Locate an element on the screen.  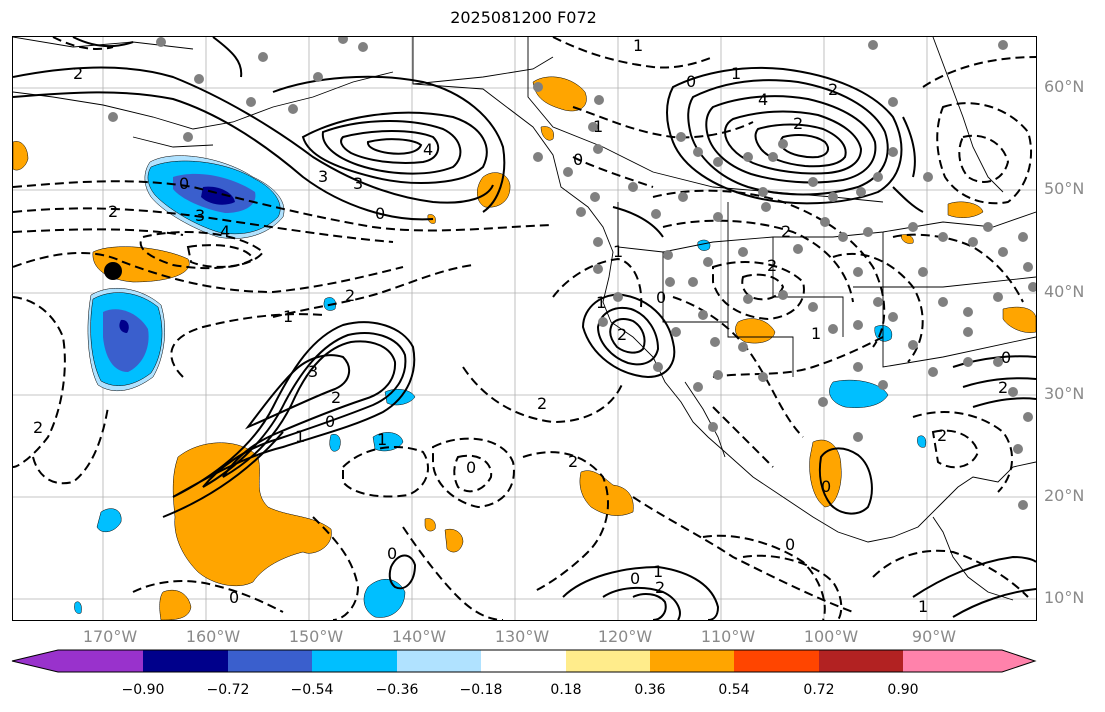
lon-label: 110°W is located at coordinates (728, 636).